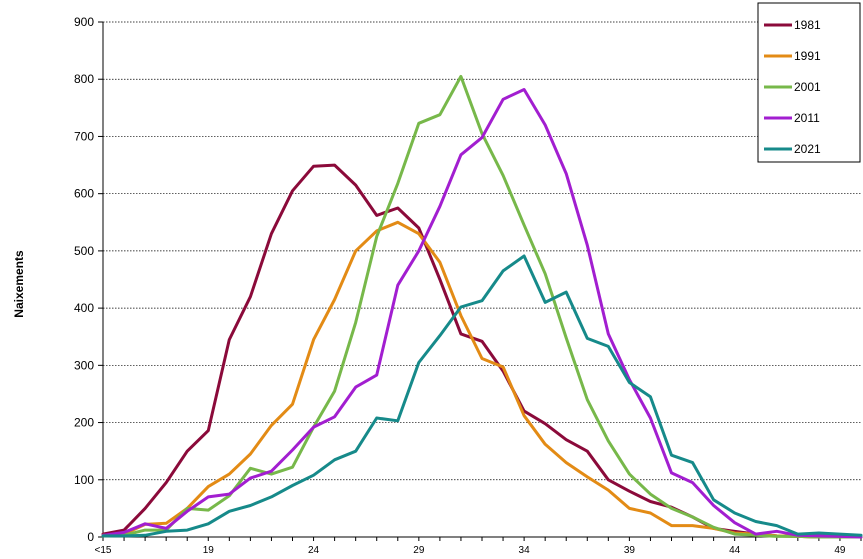 This screenshot has height=559, width=863. Describe the element at coordinates (84, 194) in the screenshot. I see `y-tick-label: 600` at that location.